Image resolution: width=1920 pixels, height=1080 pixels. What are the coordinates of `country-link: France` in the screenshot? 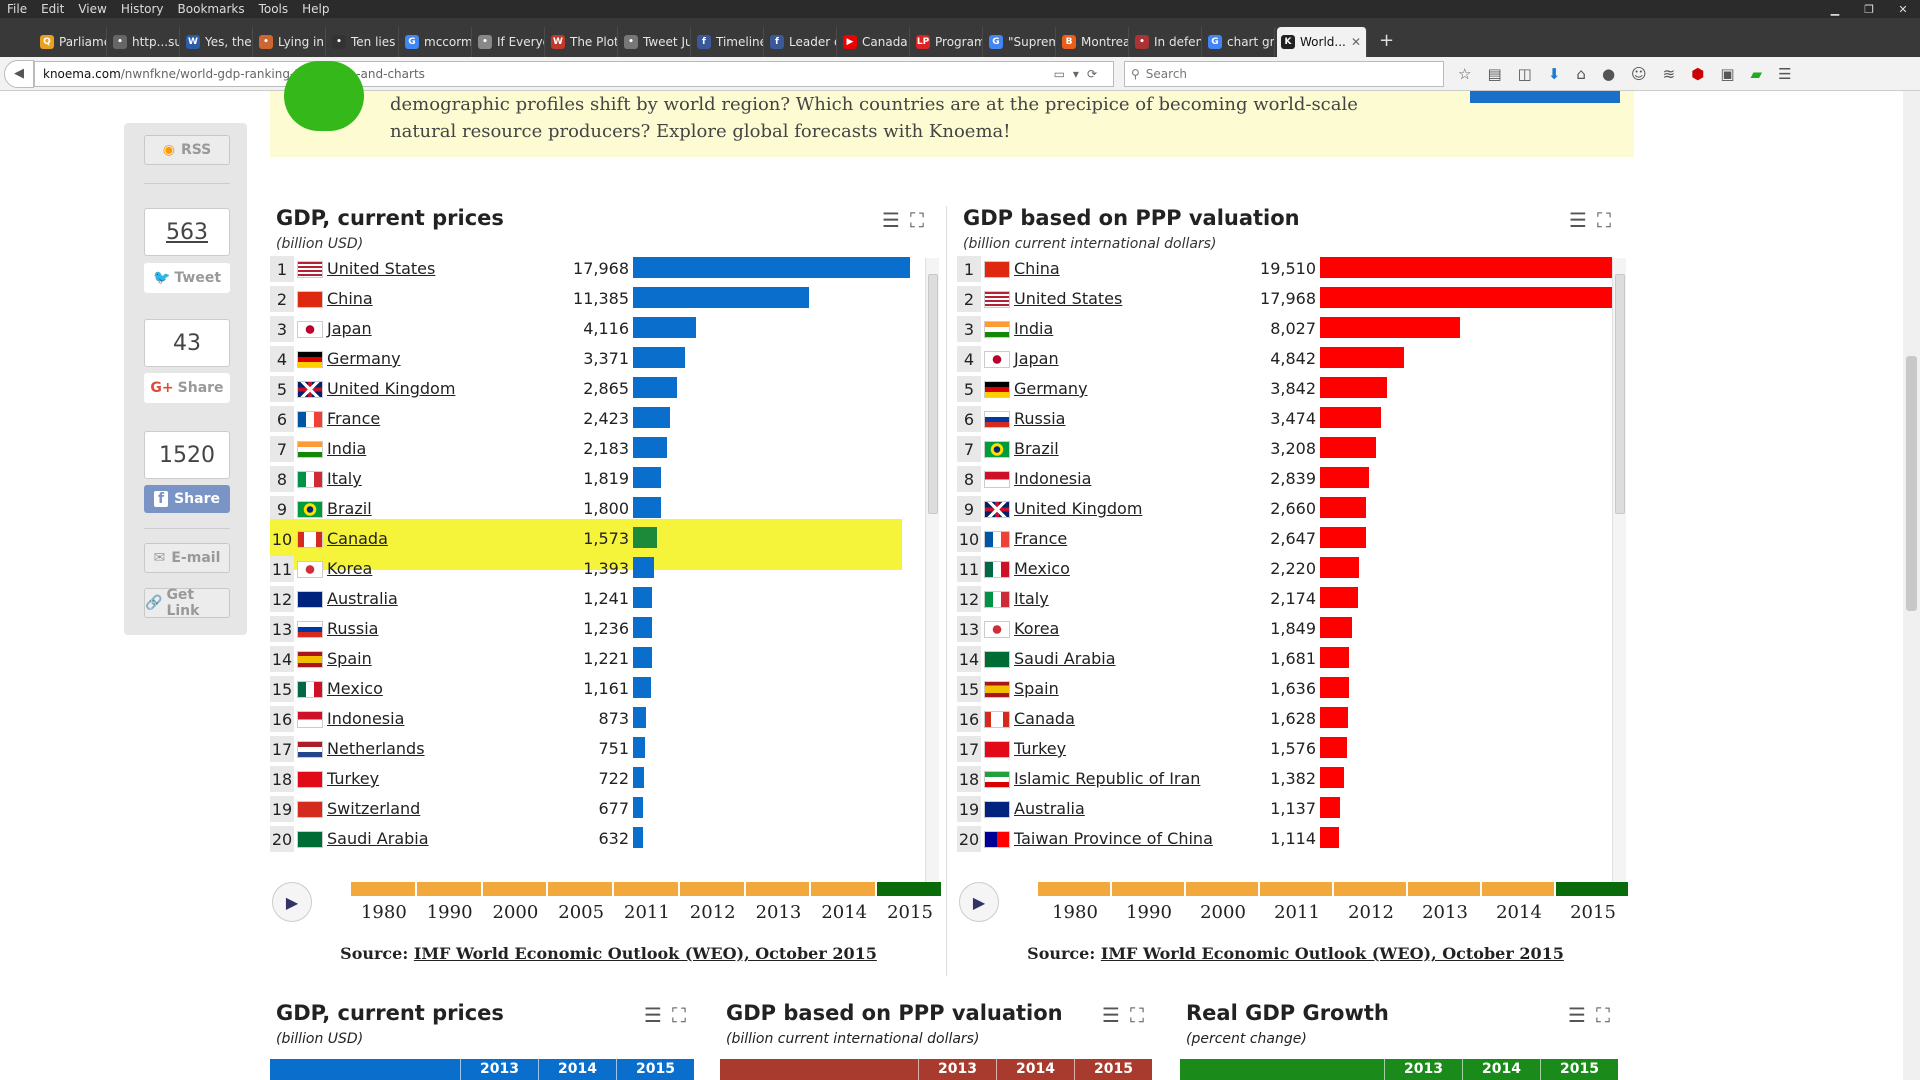 It's located at (1041, 538).